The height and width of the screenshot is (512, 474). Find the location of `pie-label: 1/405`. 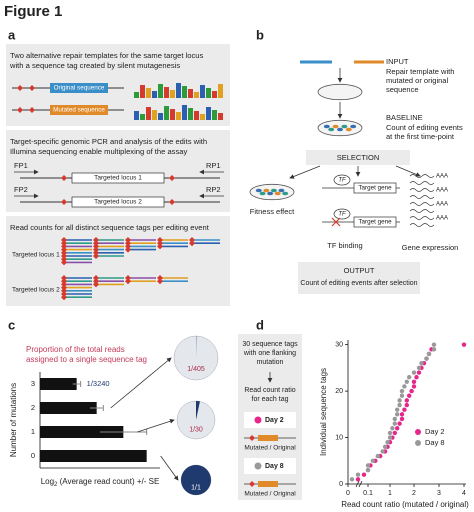

pie-label: 1/405 is located at coordinates (196, 369).